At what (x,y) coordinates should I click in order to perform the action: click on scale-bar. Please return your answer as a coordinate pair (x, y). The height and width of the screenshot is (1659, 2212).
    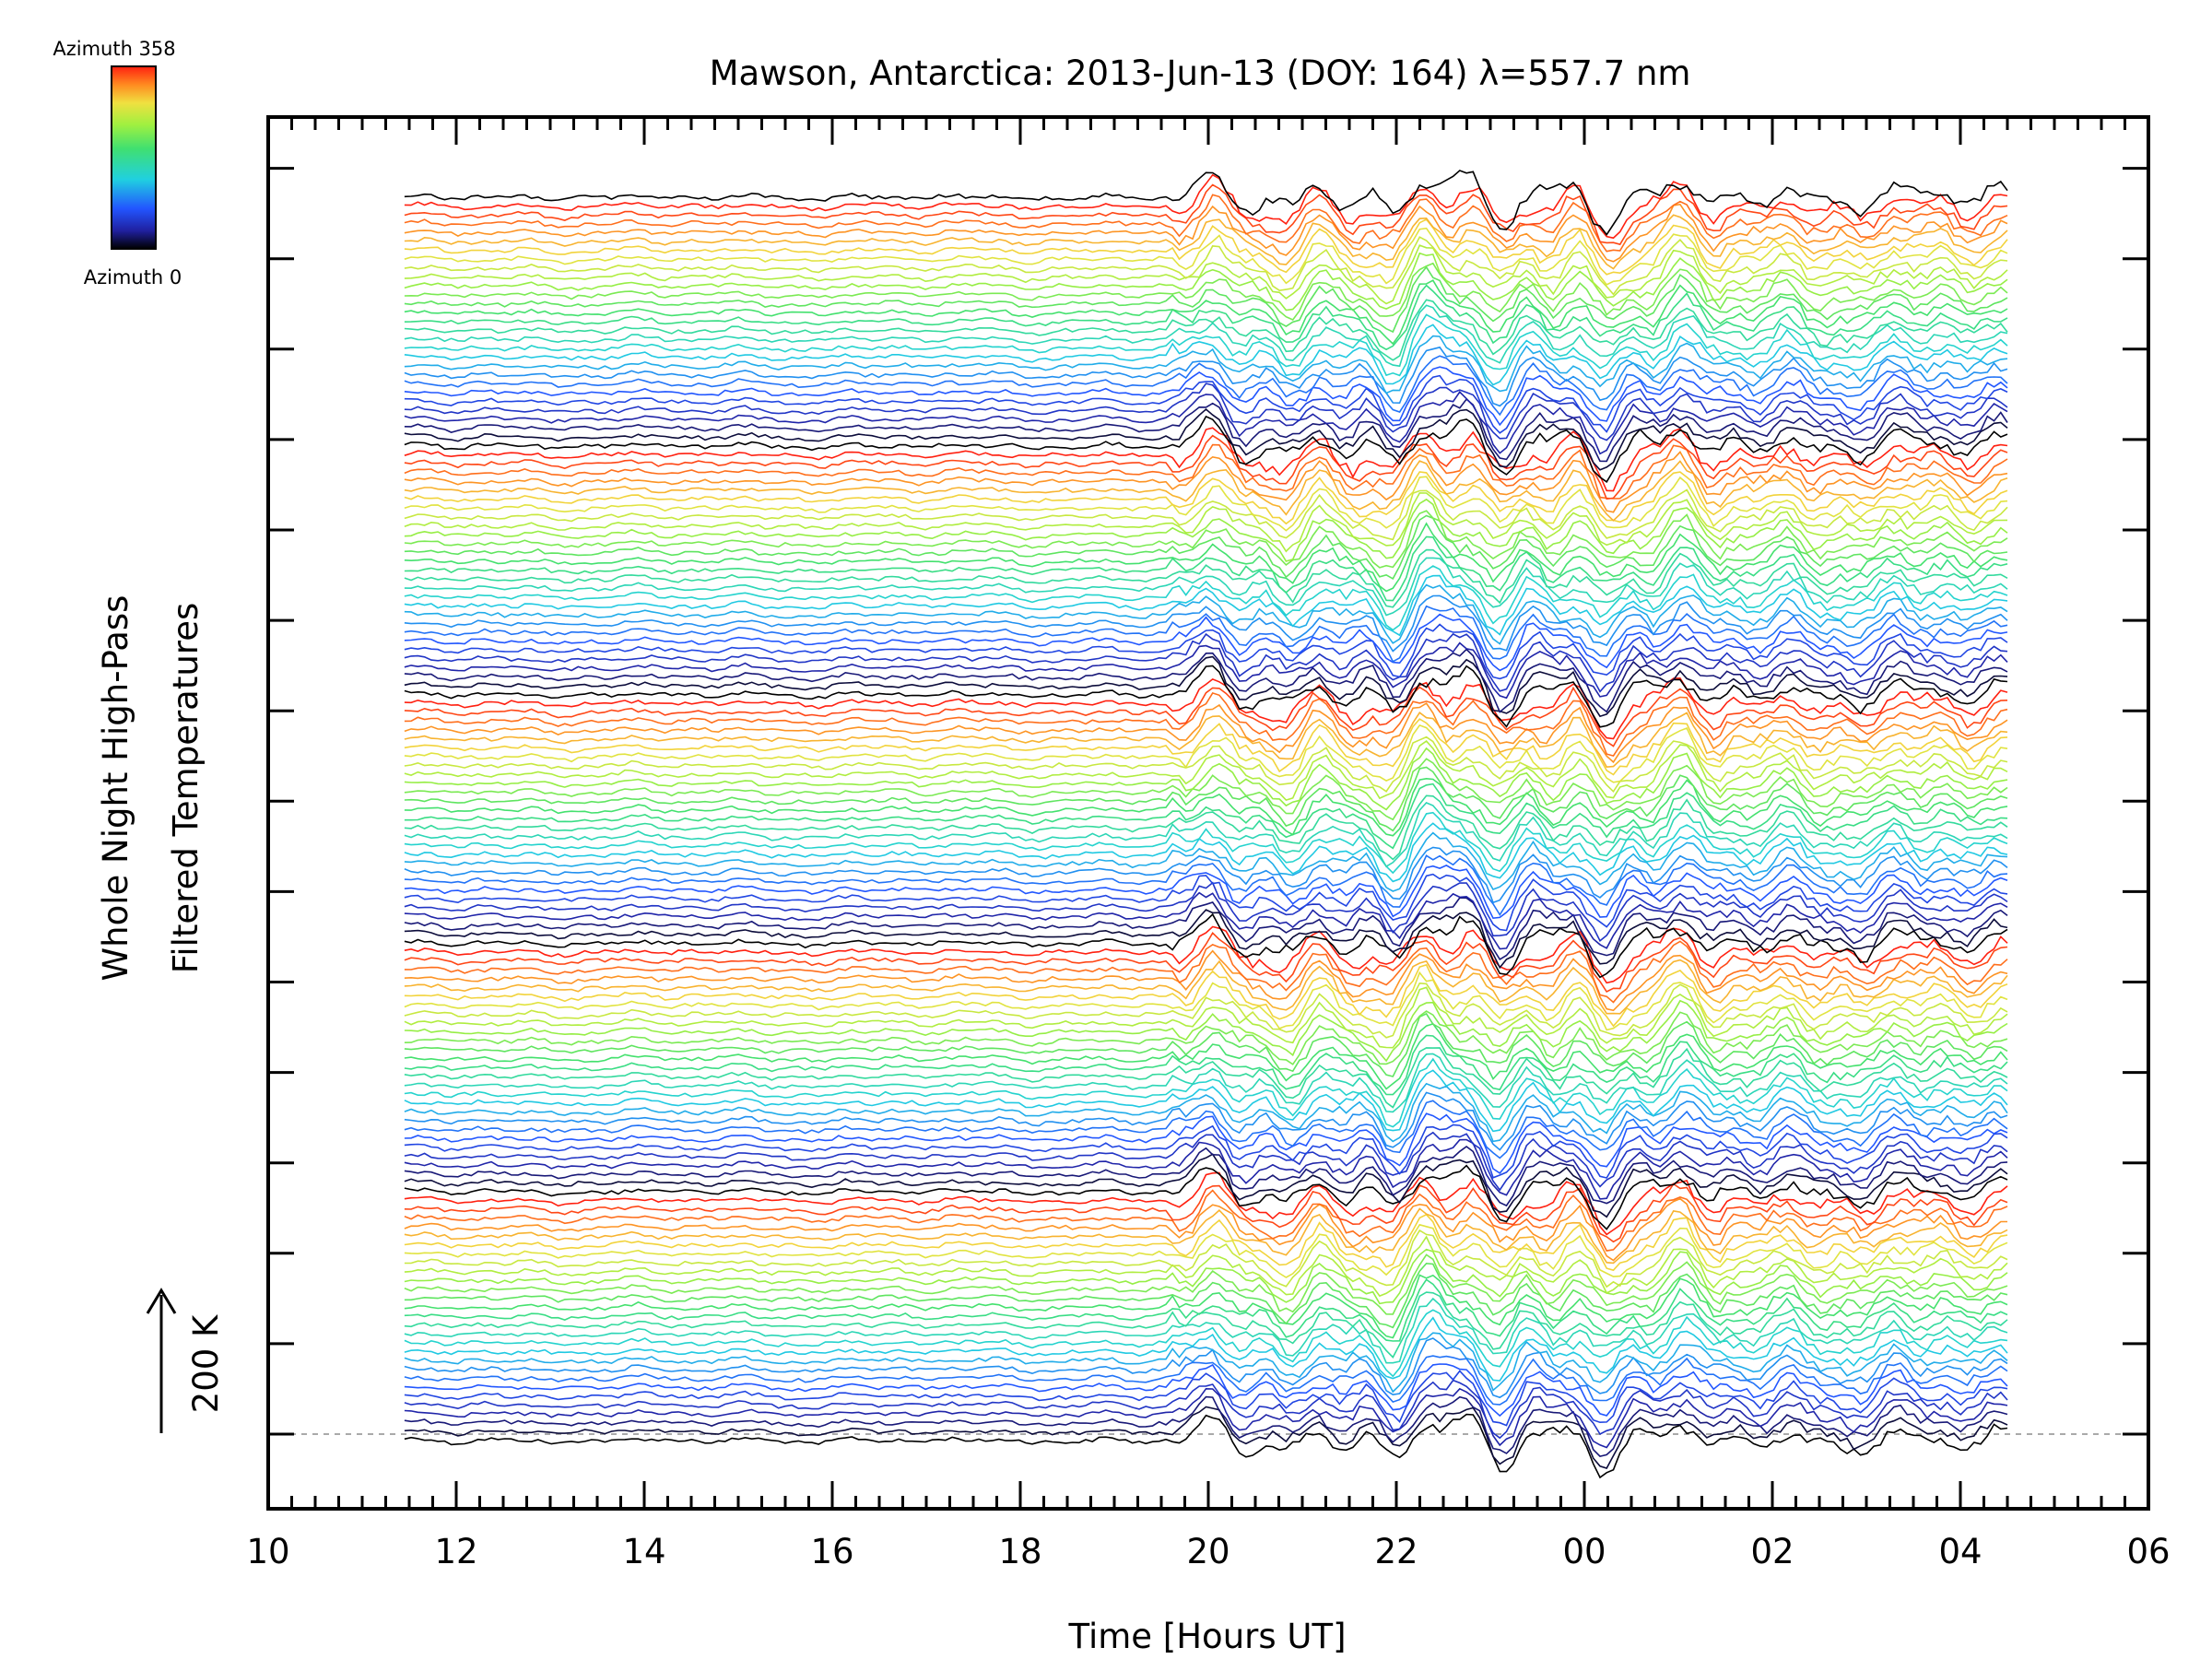
    Looking at the image, I should click on (161, 1360).